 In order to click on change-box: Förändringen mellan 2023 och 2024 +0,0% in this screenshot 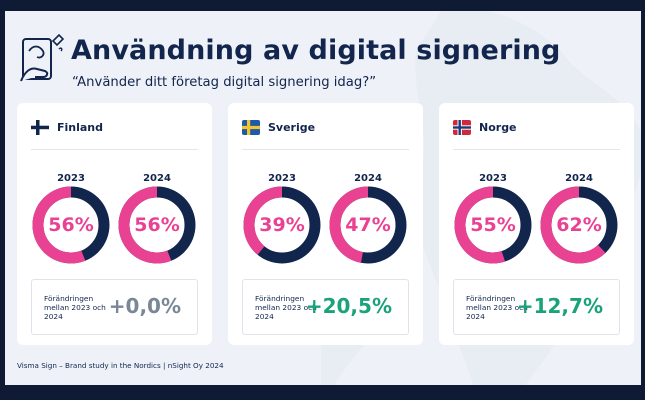, I will do `click(114, 307)`.